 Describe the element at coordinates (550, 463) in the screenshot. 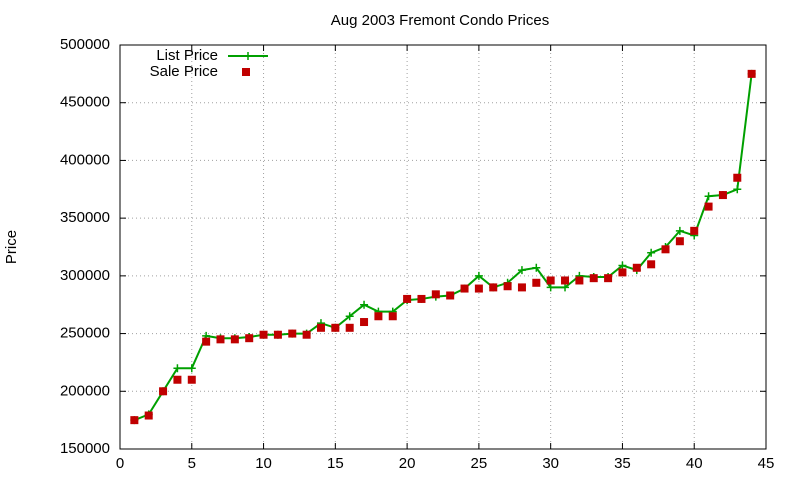

I see `x-tick-label: 30` at that location.